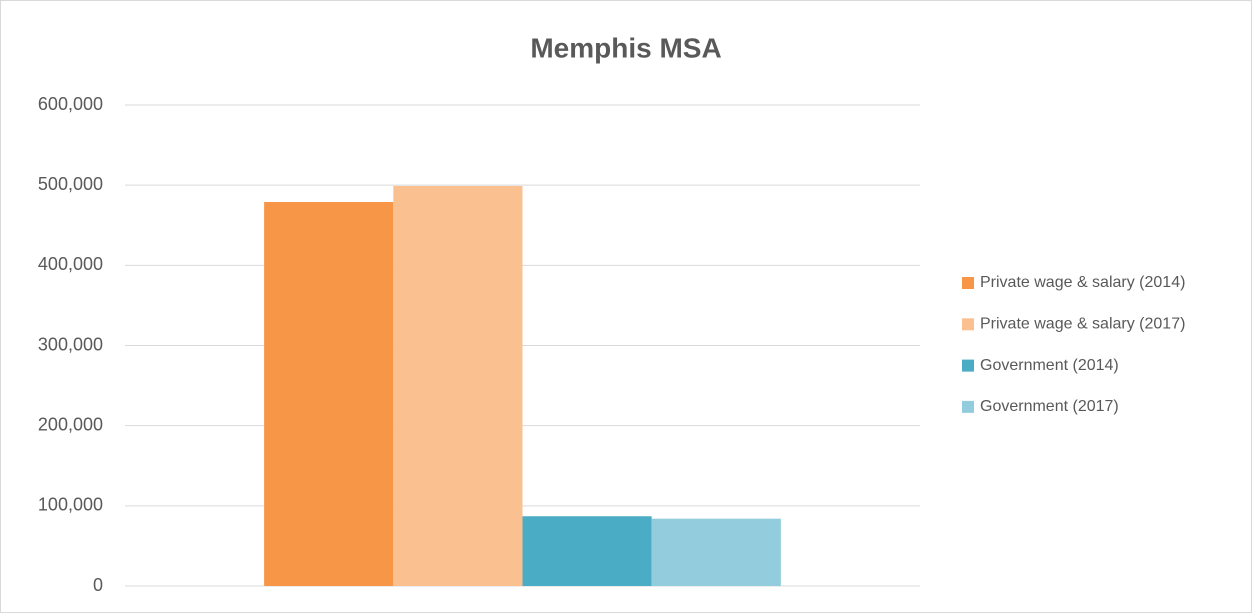 Image resolution: width=1252 pixels, height=613 pixels. Describe the element at coordinates (1082, 282) in the screenshot. I see `legend-label: Private wage & salary (2014)` at that location.